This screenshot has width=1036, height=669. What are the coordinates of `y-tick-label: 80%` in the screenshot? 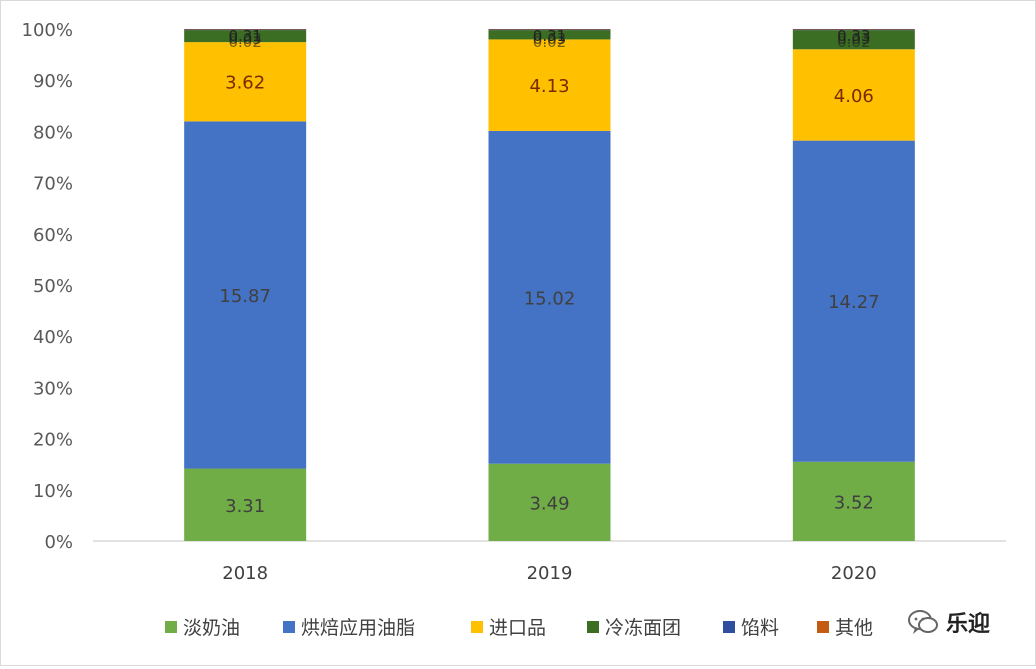 It's located at (53, 132).